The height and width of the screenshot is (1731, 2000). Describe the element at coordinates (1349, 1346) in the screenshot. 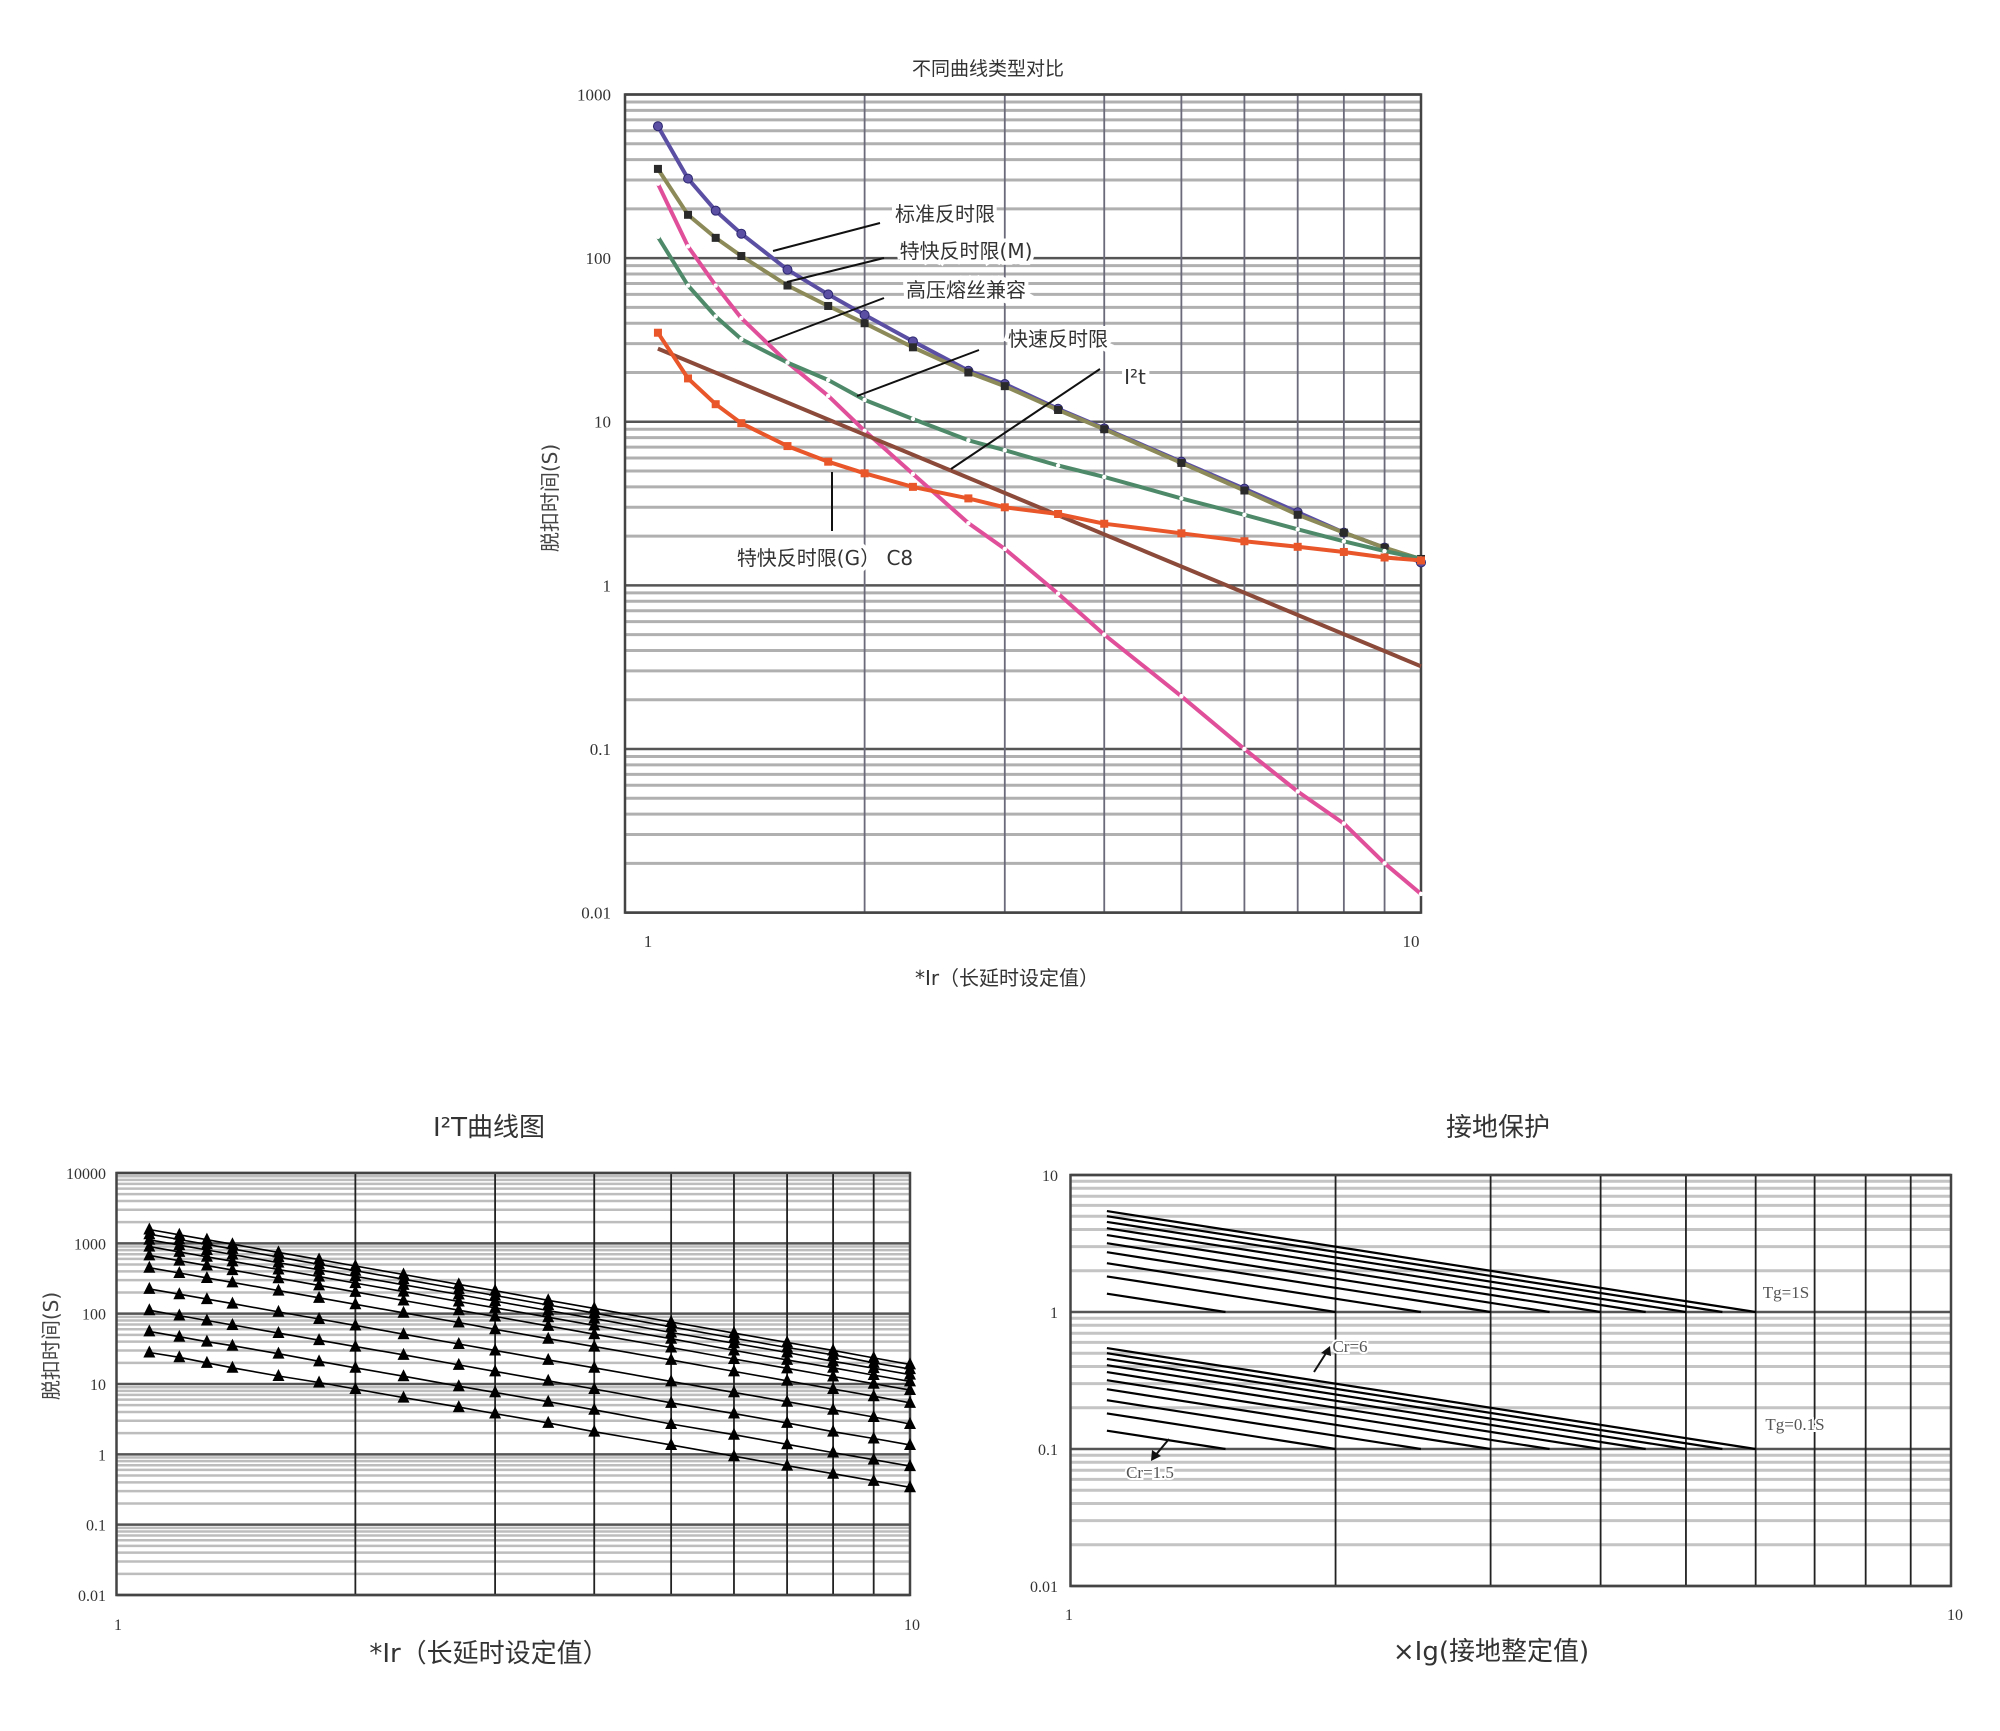

I see `annotation-cr-max: Cr=6` at that location.